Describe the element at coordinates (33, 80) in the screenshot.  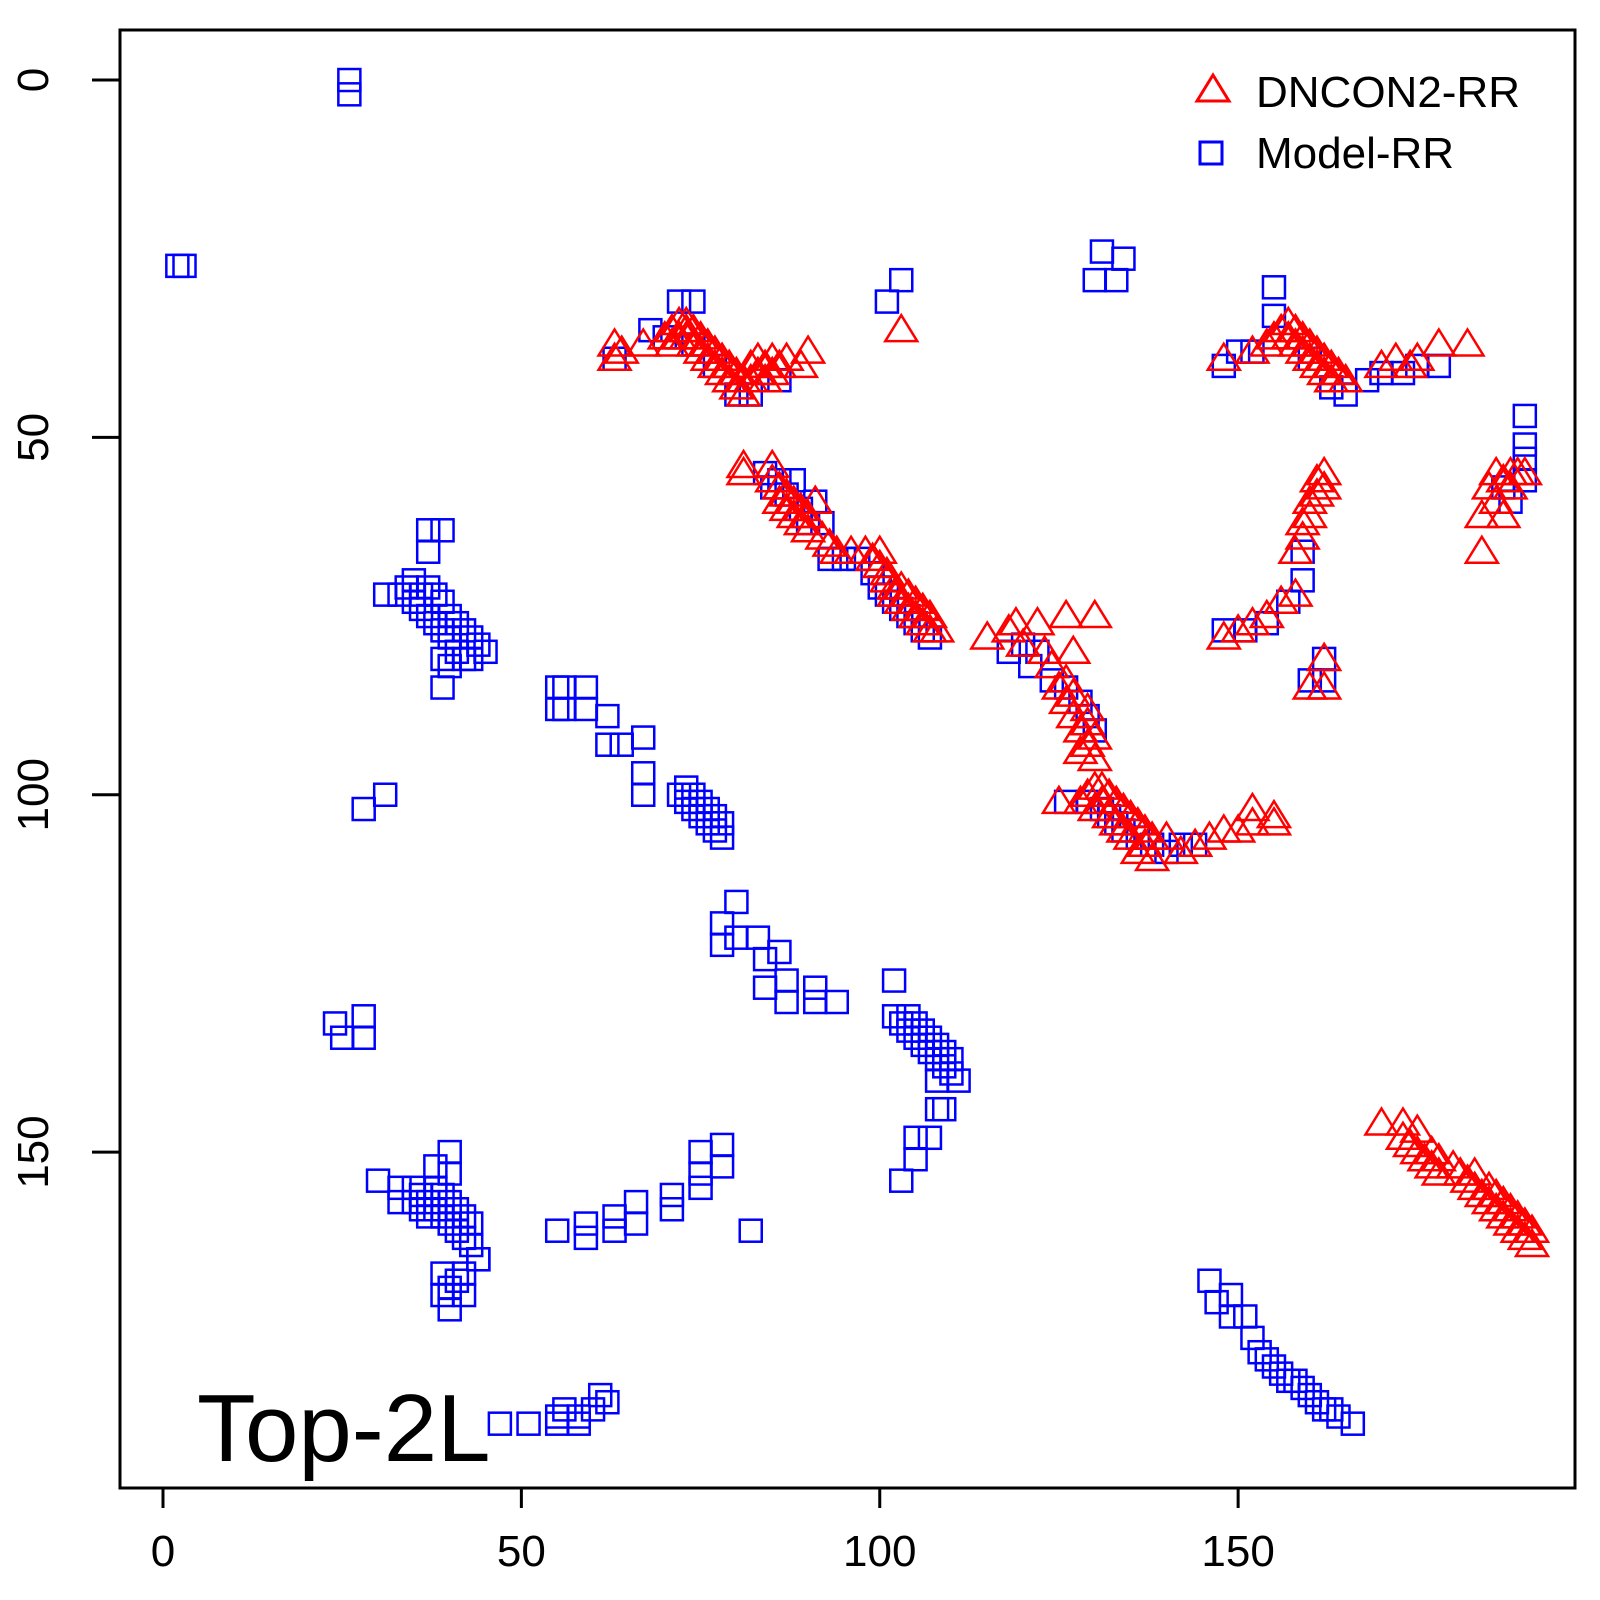
I see `y-tick-label: 0` at that location.